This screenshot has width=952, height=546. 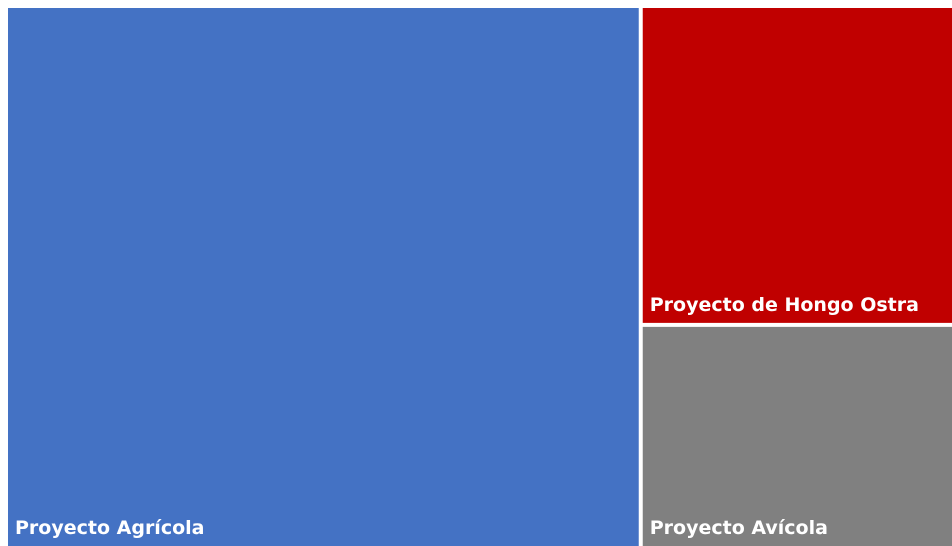 What do you see at coordinates (797, 436) in the screenshot?
I see `tile-proyecto-avicola` at bounding box center [797, 436].